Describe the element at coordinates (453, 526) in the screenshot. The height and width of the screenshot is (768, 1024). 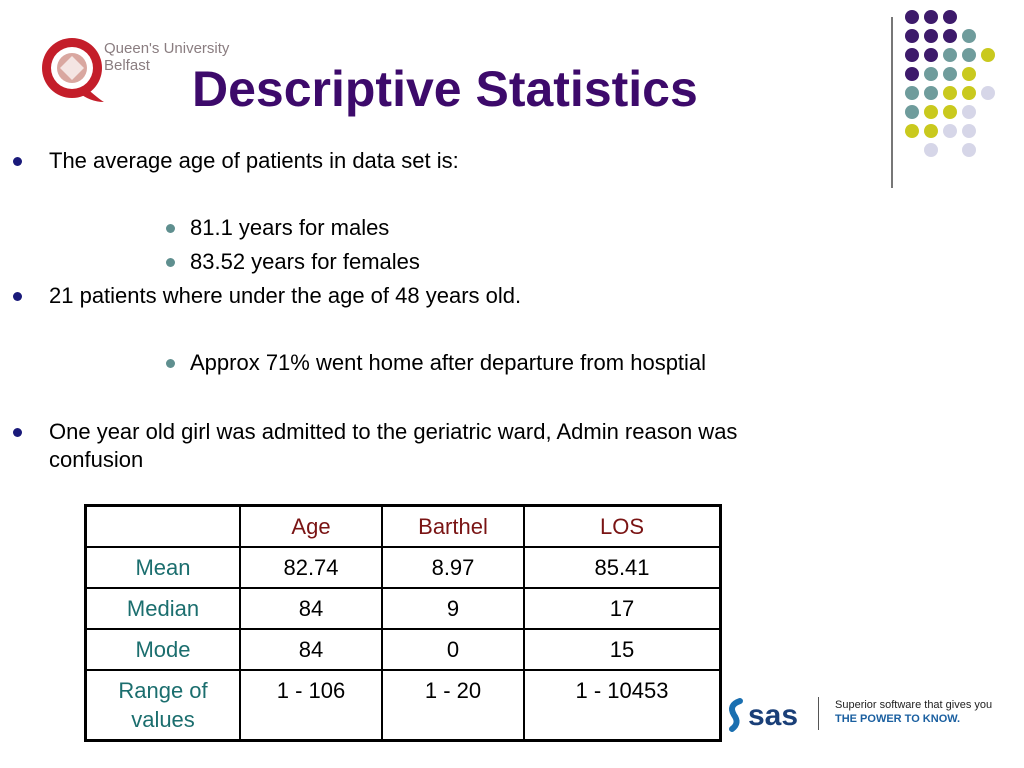
I see `table-header-barthel: Barthel` at that location.